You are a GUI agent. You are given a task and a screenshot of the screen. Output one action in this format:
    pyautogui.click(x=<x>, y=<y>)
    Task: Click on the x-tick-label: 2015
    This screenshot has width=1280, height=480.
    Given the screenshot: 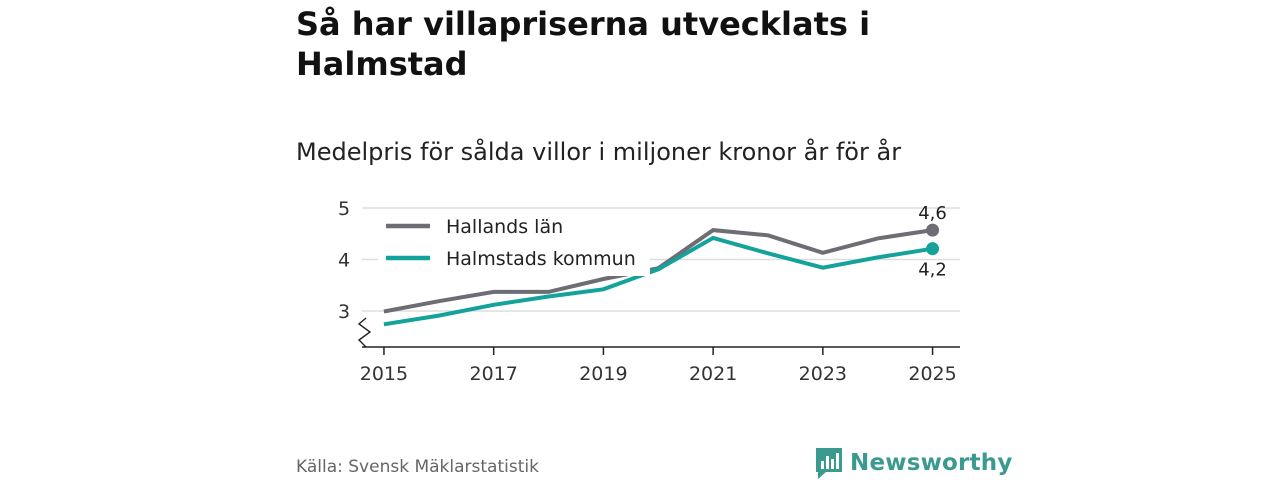 What is the action you would take?
    pyautogui.click(x=384, y=374)
    